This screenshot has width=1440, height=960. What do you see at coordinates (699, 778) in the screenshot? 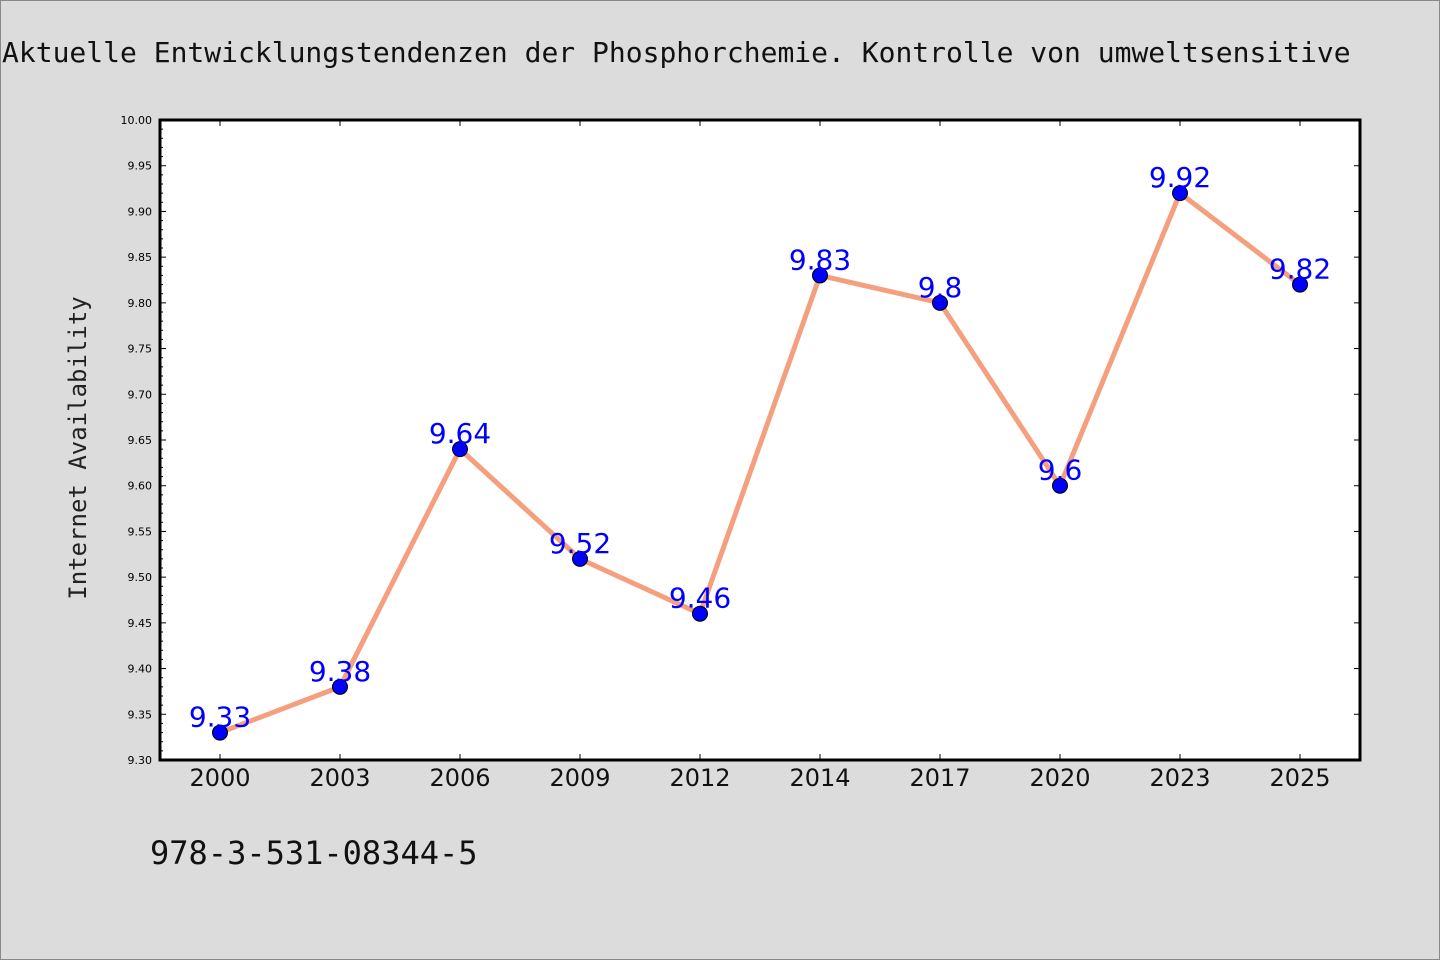
I see `x-tick-label: 2012` at bounding box center [699, 778].